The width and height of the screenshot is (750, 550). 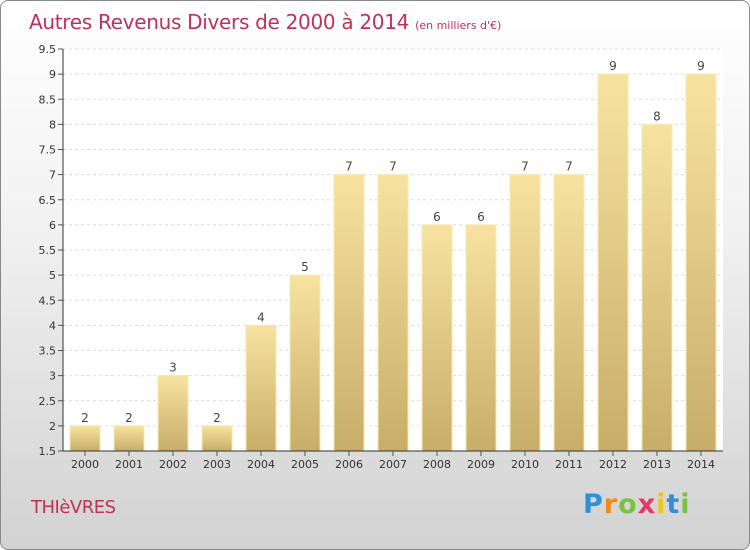 I want to click on proxiti-logo: Proxiti, so click(x=637, y=504).